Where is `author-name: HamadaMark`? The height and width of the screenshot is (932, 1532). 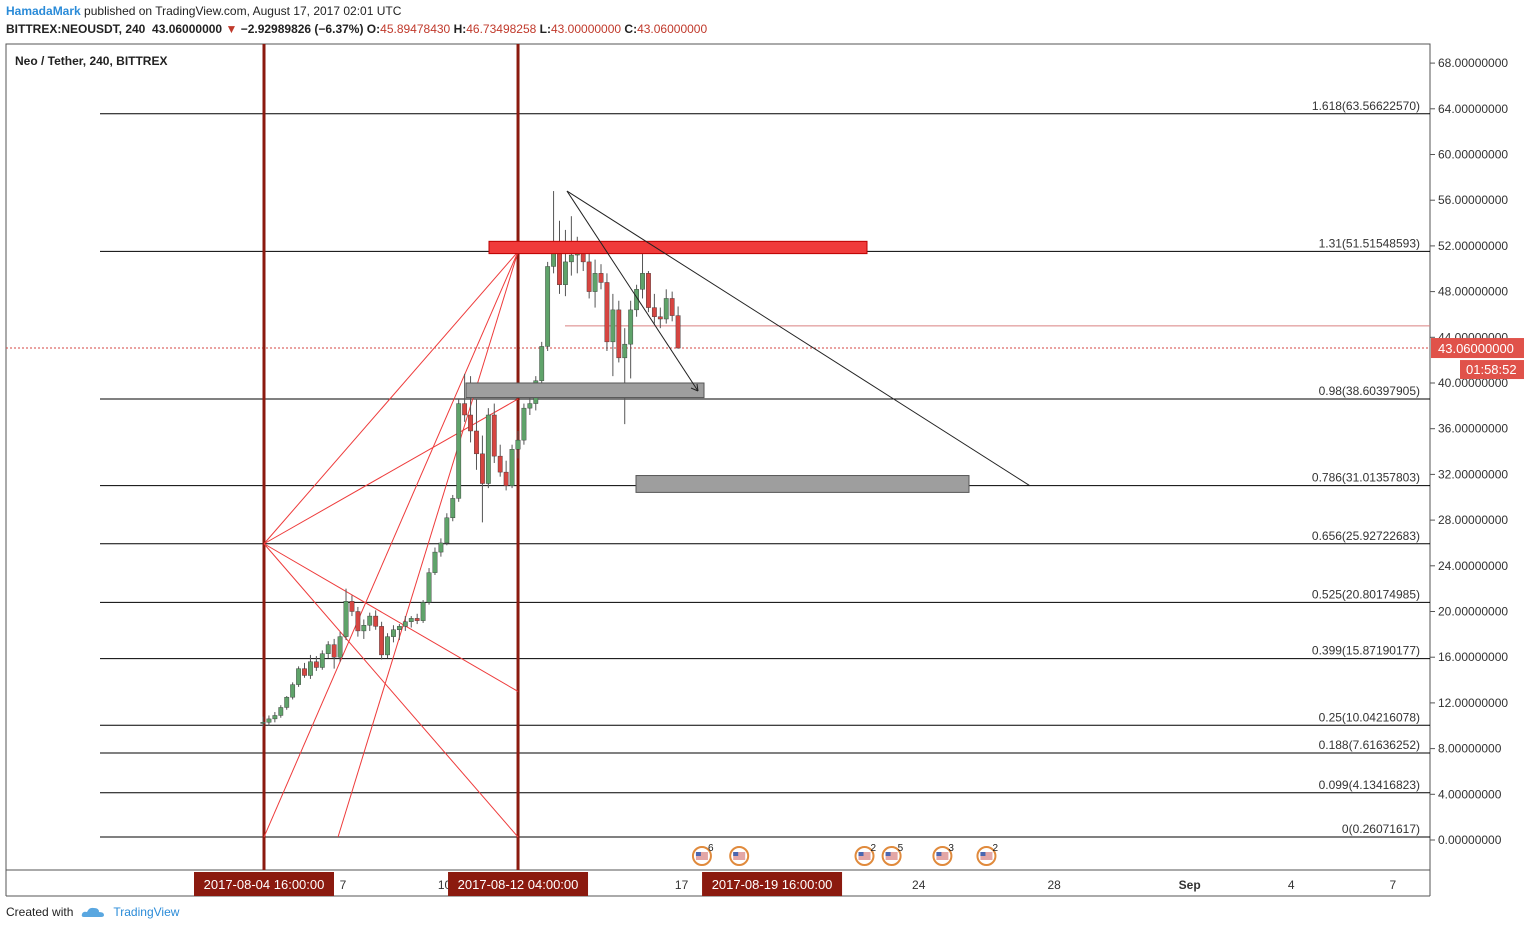 author-name: HamadaMark is located at coordinates (43, 11).